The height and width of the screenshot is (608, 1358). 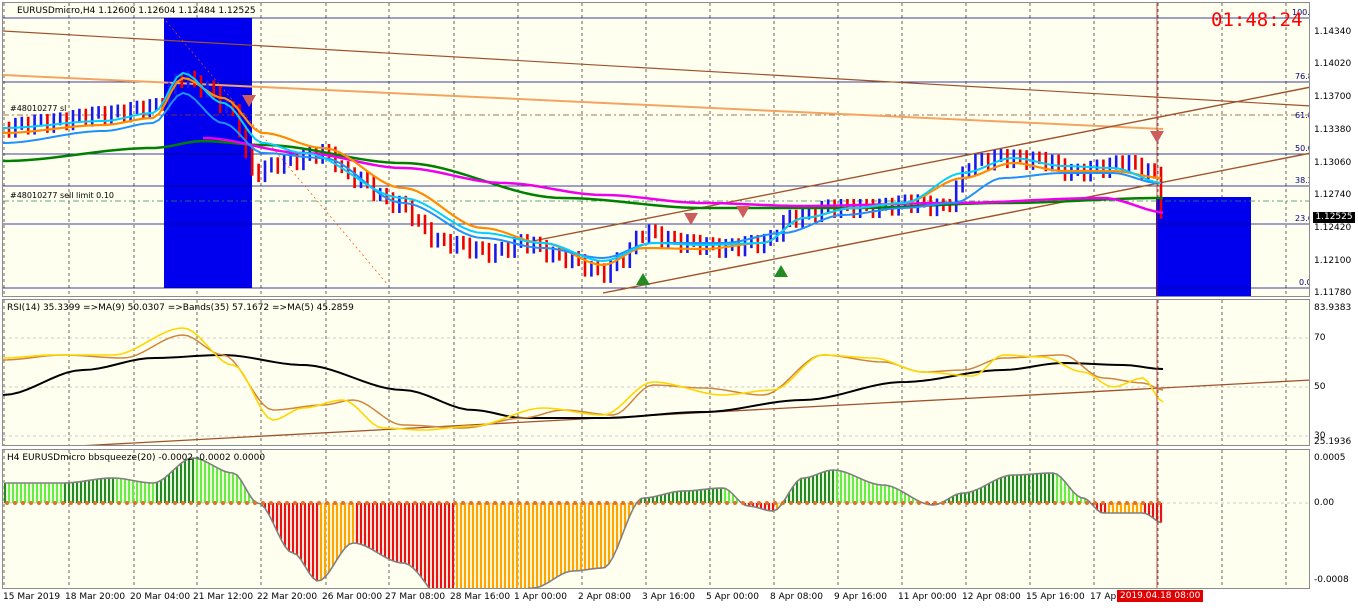 What do you see at coordinates (683, 175) in the screenshot?
I see `moving-average-line` at bounding box center [683, 175].